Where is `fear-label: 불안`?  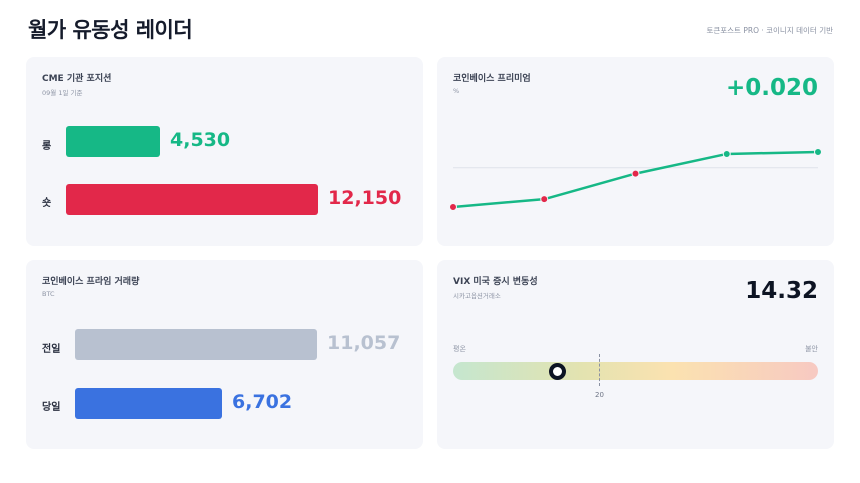 fear-label: 불안 is located at coordinates (811, 349).